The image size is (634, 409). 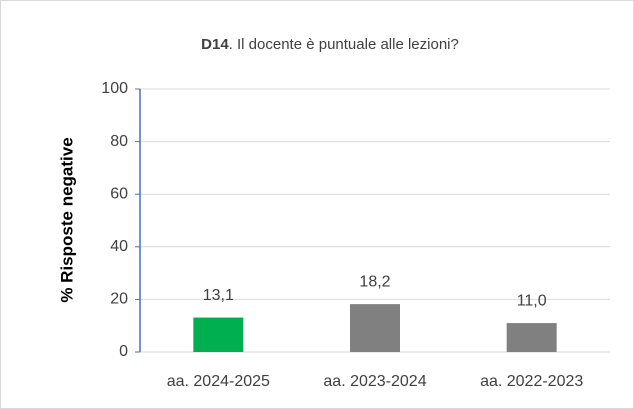 What do you see at coordinates (532, 300) in the screenshot?
I see `value-label: 11,0` at bounding box center [532, 300].